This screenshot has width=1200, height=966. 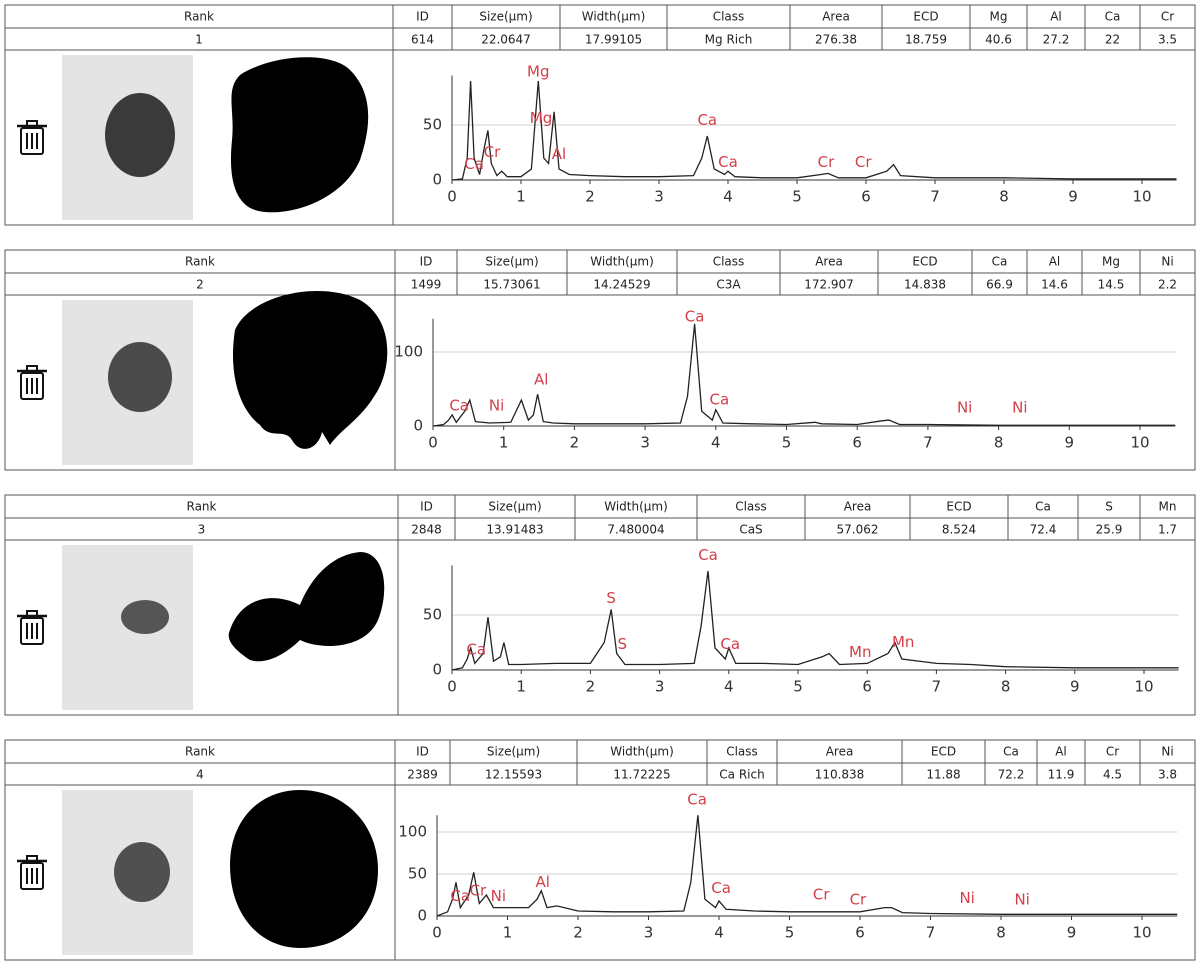 I want to click on cell-value: 25.9, so click(x=1109, y=530).